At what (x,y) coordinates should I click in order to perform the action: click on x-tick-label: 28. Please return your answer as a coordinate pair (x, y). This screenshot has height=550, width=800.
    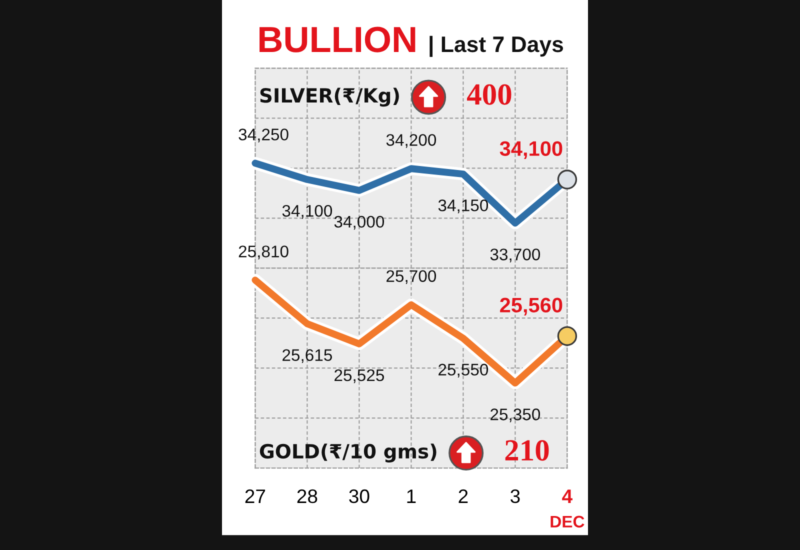
    Looking at the image, I should click on (307, 496).